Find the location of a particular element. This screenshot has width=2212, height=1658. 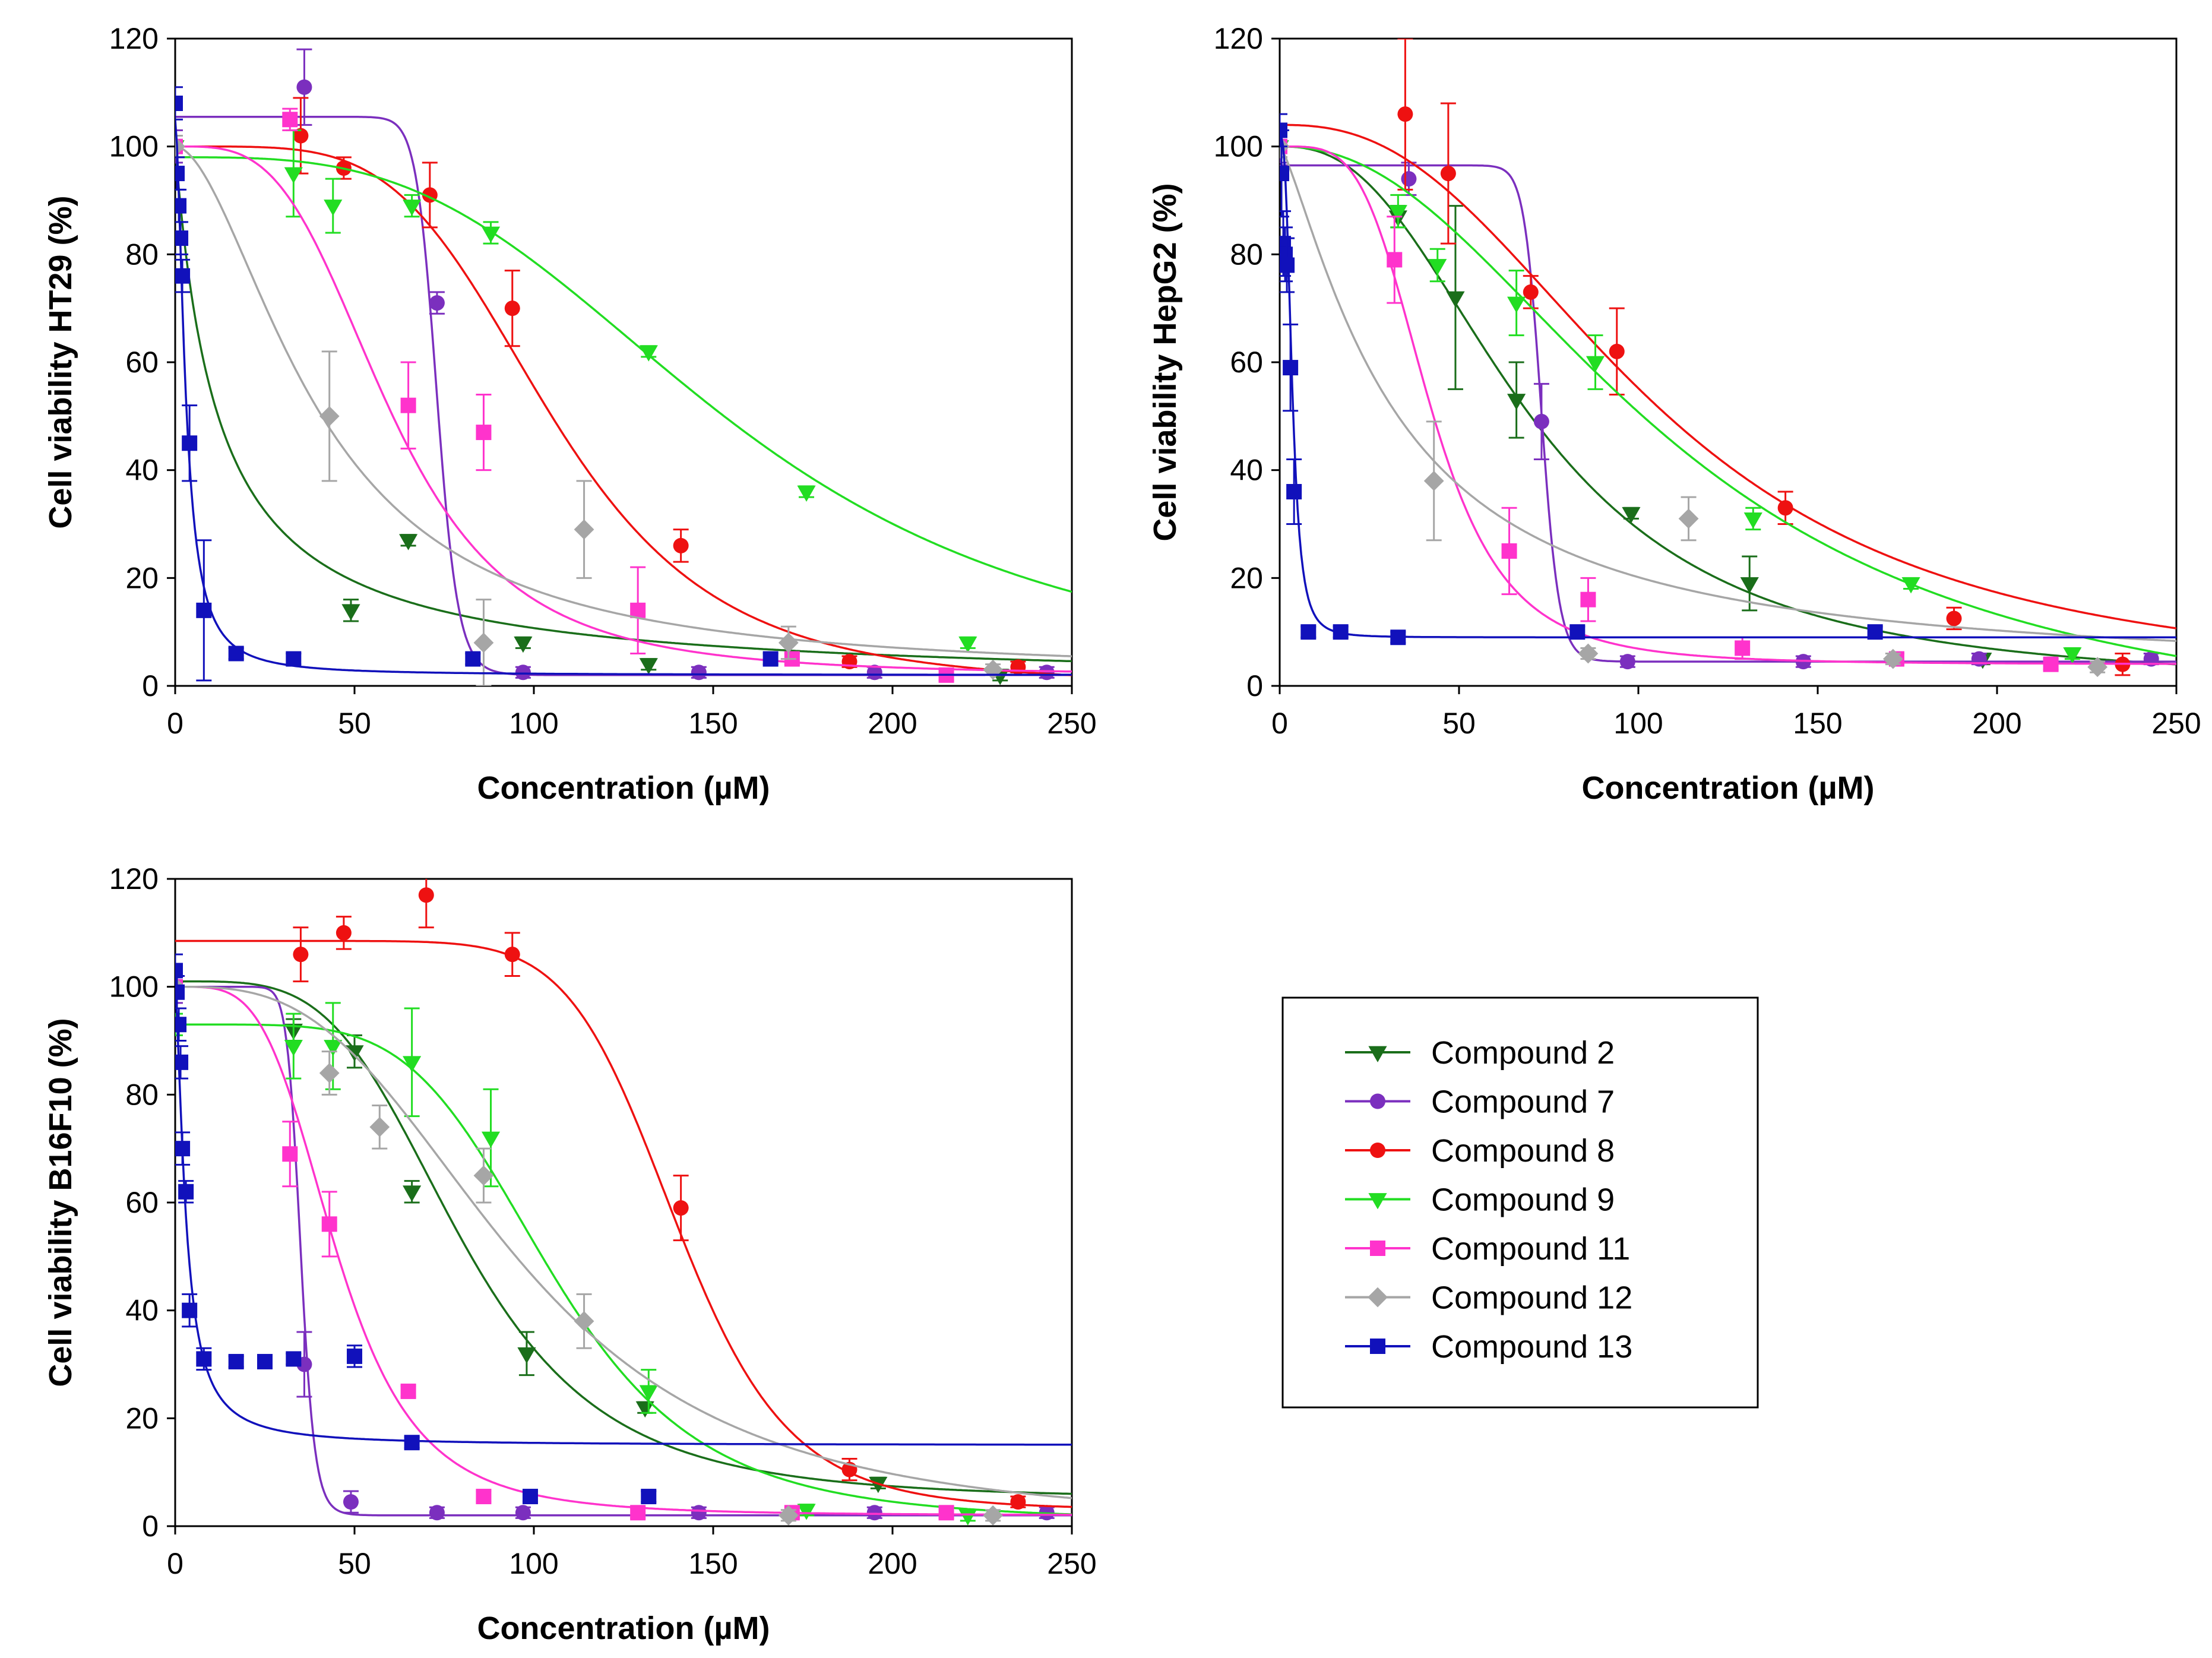

y-tick-label: 80 is located at coordinates (142, 254).